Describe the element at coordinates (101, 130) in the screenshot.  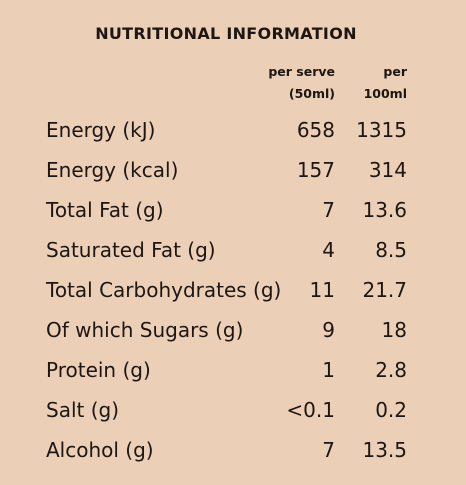
I see `row-label: Energy (kJ)` at that location.